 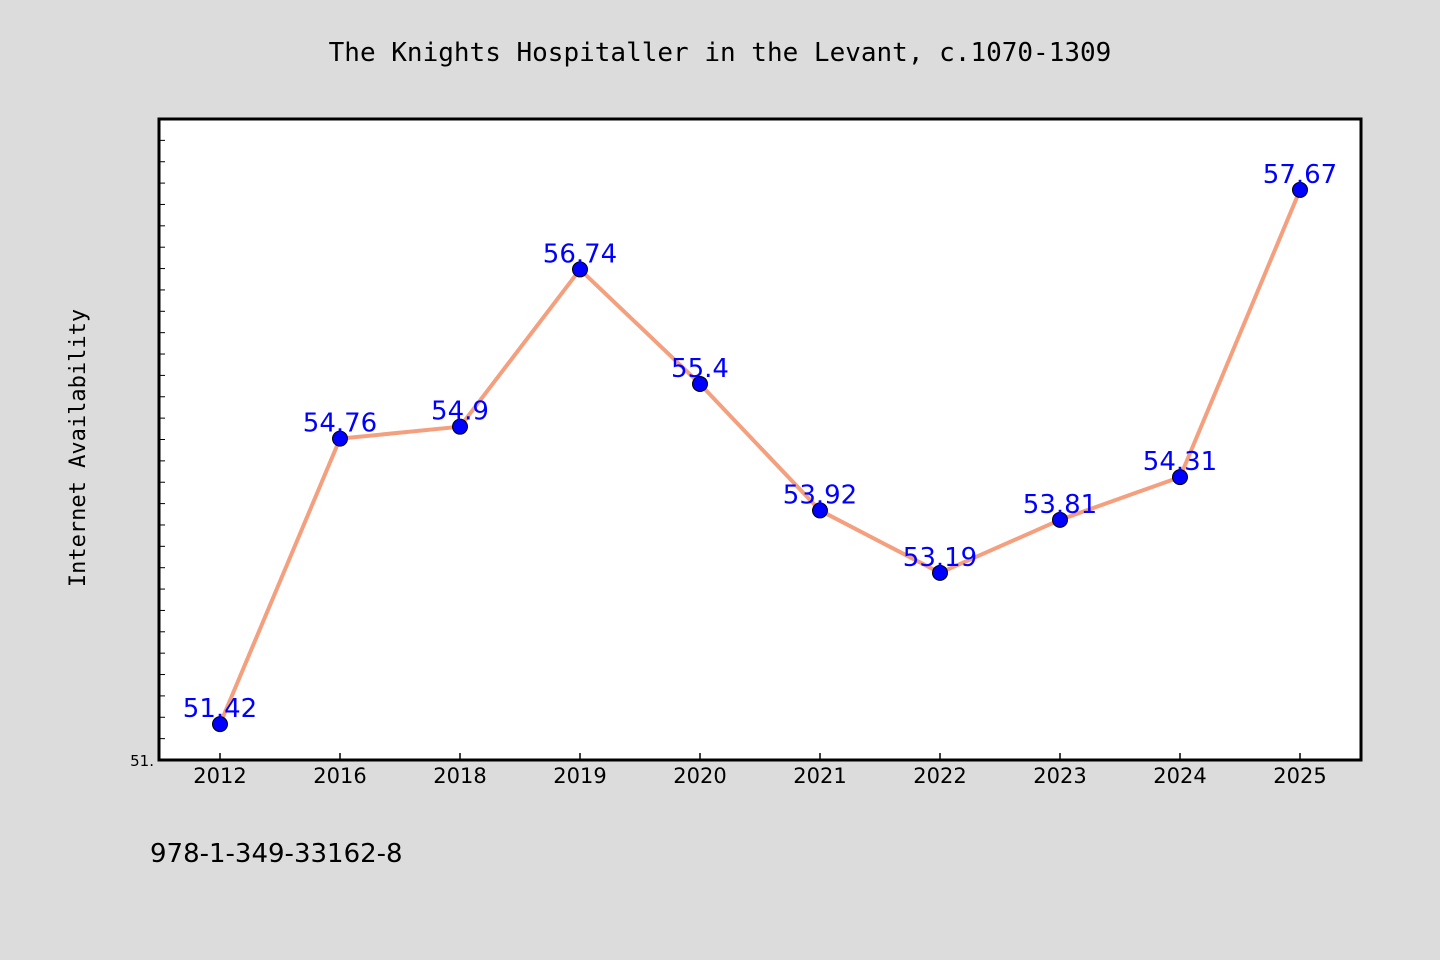 What do you see at coordinates (219, 776) in the screenshot?
I see `x-tick-label: 2012` at bounding box center [219, 776].